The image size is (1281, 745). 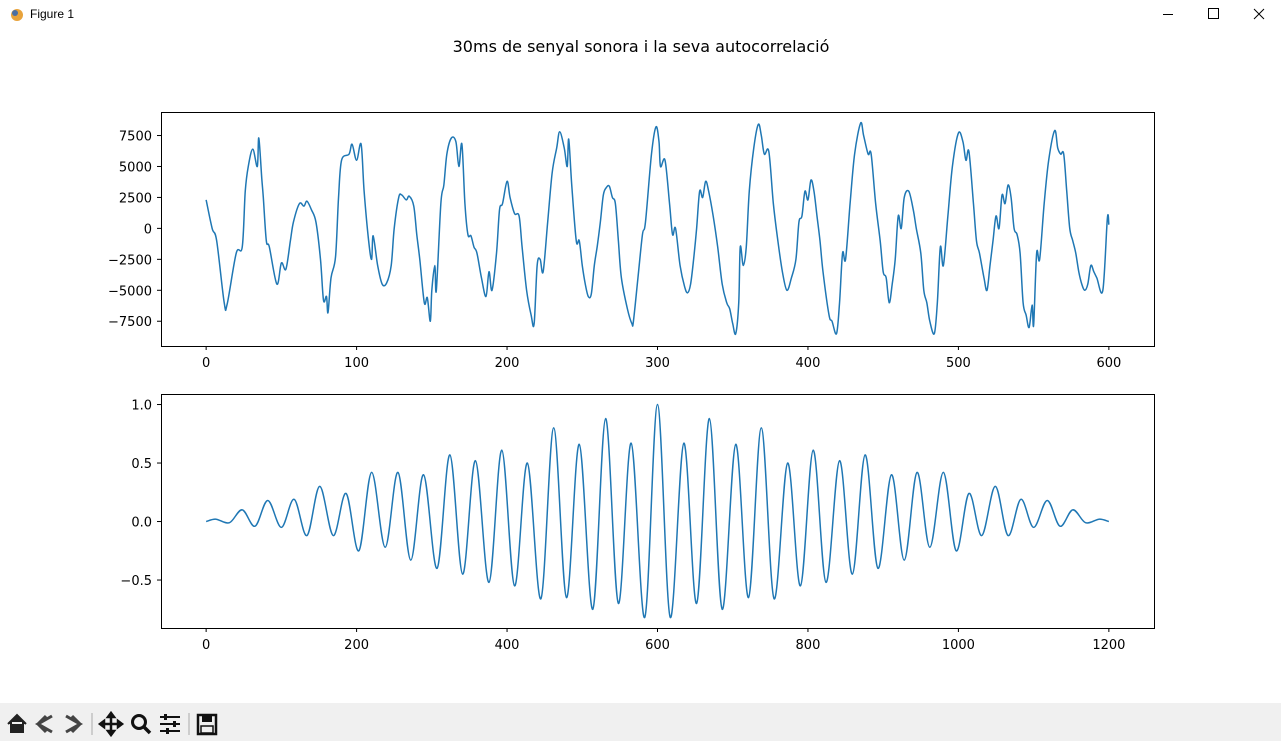 What do you see at coordinates (17, 723) in the screenshot?
I see `home-button` at bounding box center [17, 723].